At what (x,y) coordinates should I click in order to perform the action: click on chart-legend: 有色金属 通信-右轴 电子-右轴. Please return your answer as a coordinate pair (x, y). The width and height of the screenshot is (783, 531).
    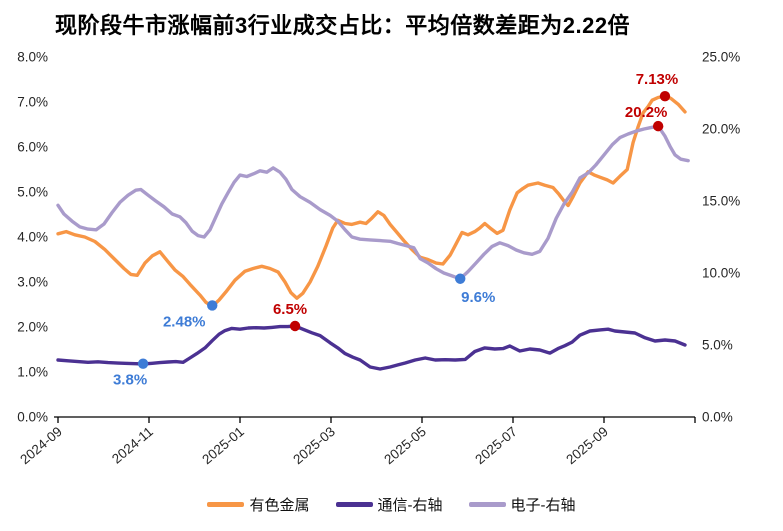
    Looking at the image, I should click on (391, 504).